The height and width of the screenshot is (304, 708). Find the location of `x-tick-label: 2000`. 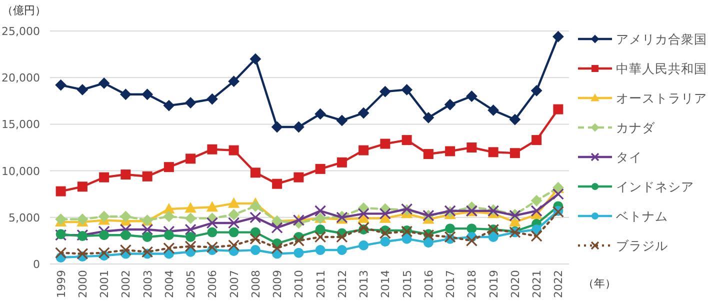

x-tick-label: 2000 is located at coordinates (83, 284).